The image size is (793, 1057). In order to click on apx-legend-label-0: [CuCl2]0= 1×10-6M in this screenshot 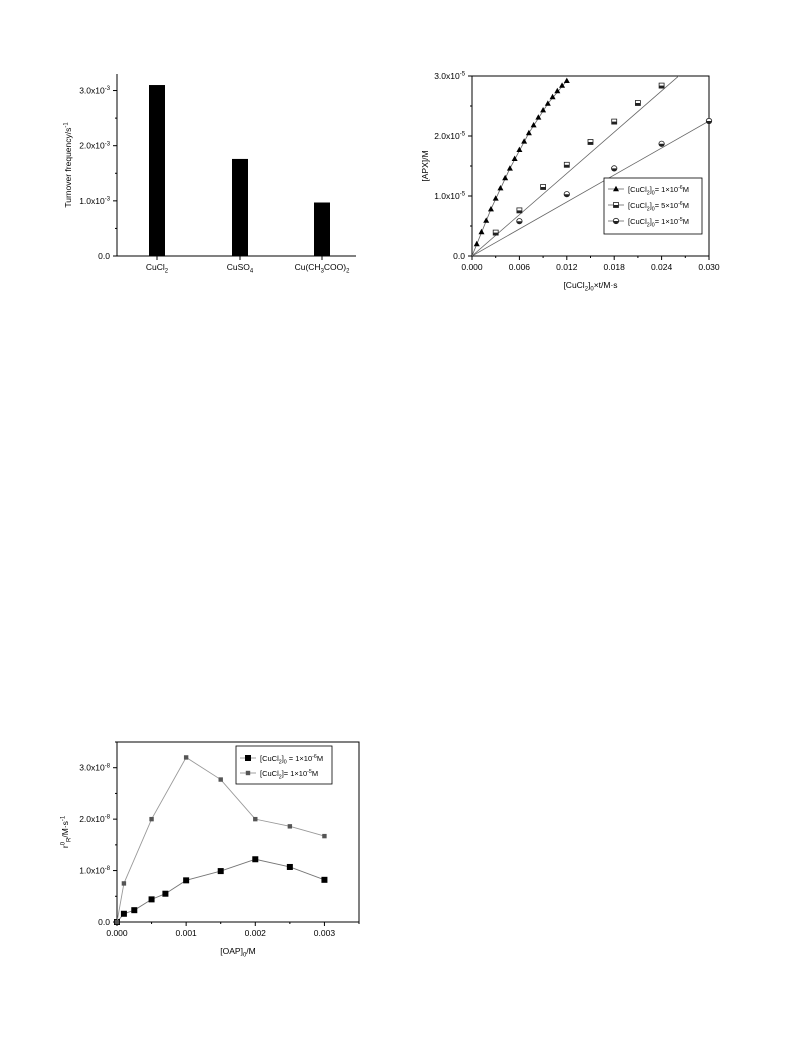, I will do `click(658, 190)`.